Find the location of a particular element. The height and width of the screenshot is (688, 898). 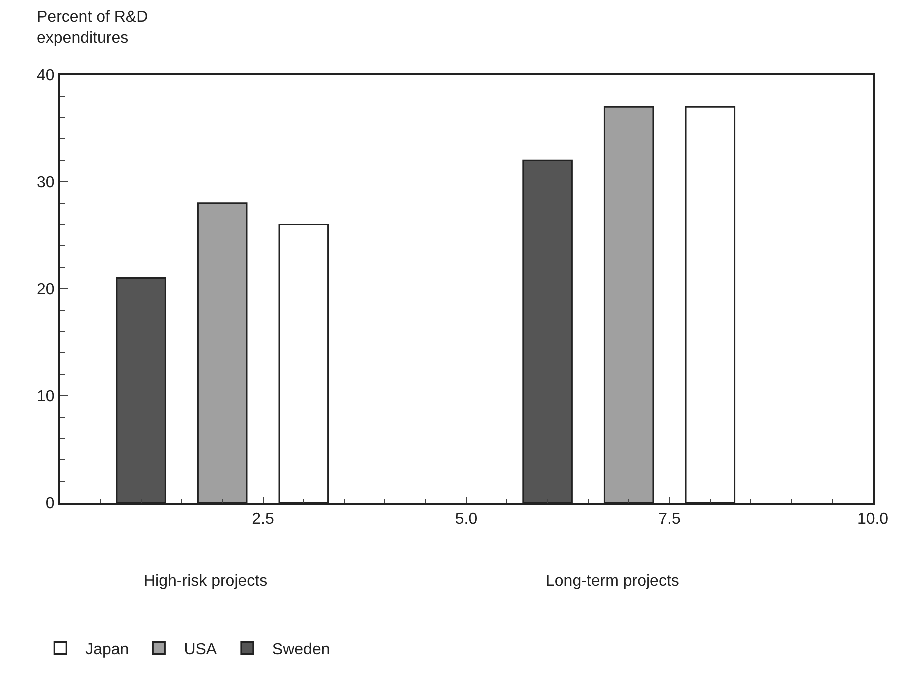

legend-label: Japan is located at coordinates (108, 650).